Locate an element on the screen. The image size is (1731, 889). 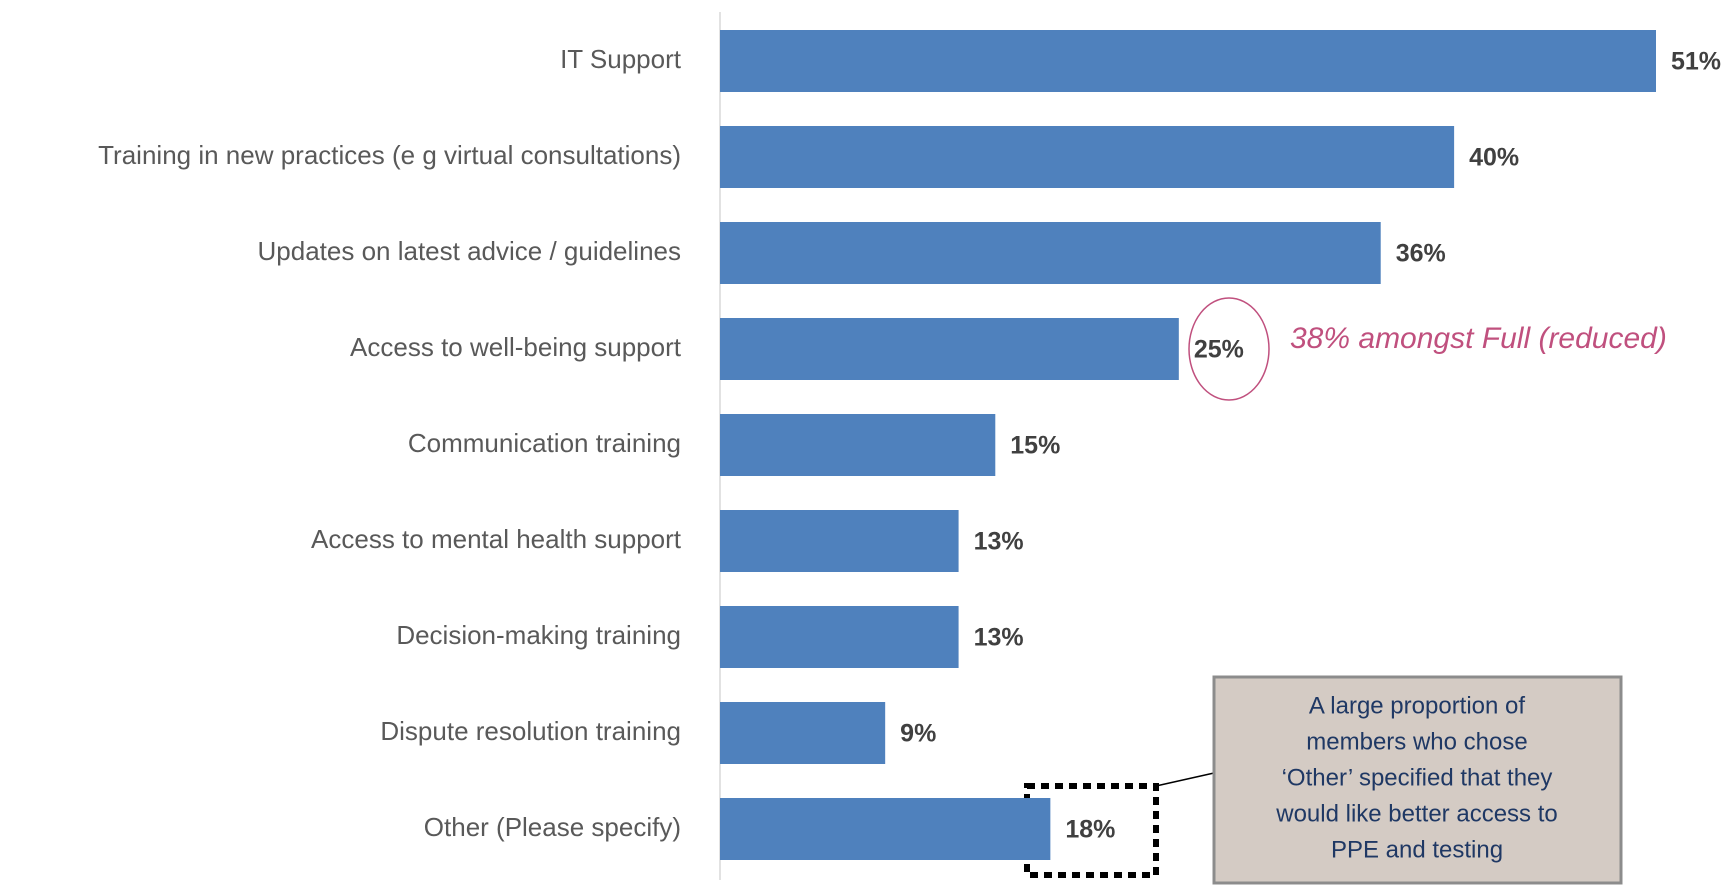
category-label: Access to well-being support is located at coordinates (516, 347).